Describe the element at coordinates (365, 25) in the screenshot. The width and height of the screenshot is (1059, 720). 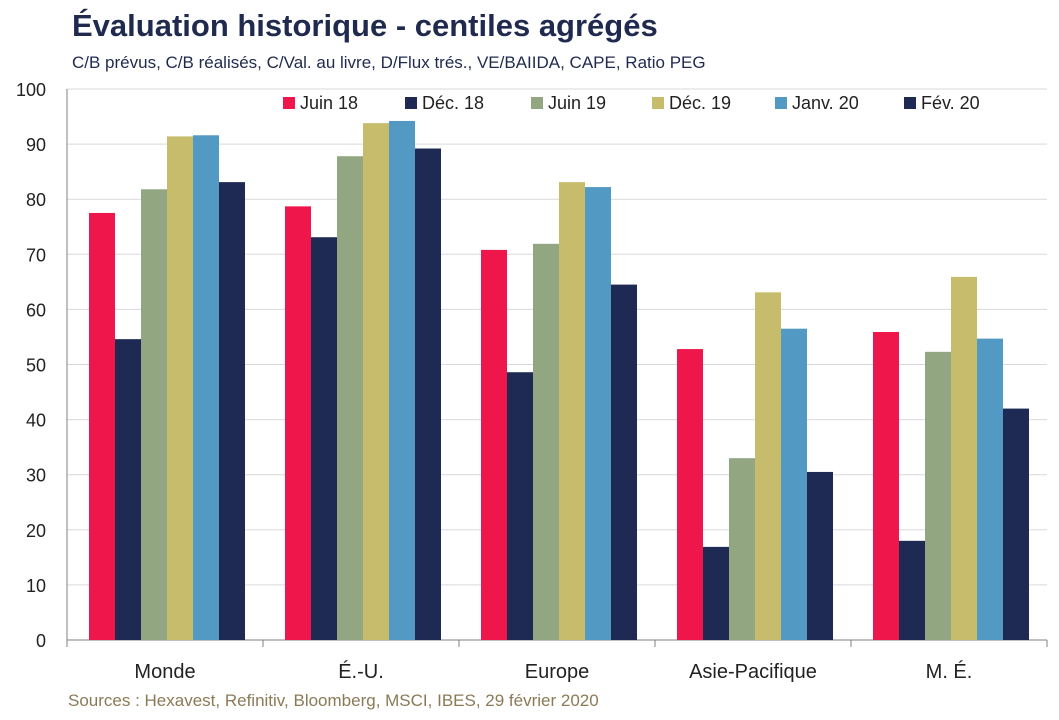
I see `chart-title: Évaluation historique - centiles agrégés` at that location.